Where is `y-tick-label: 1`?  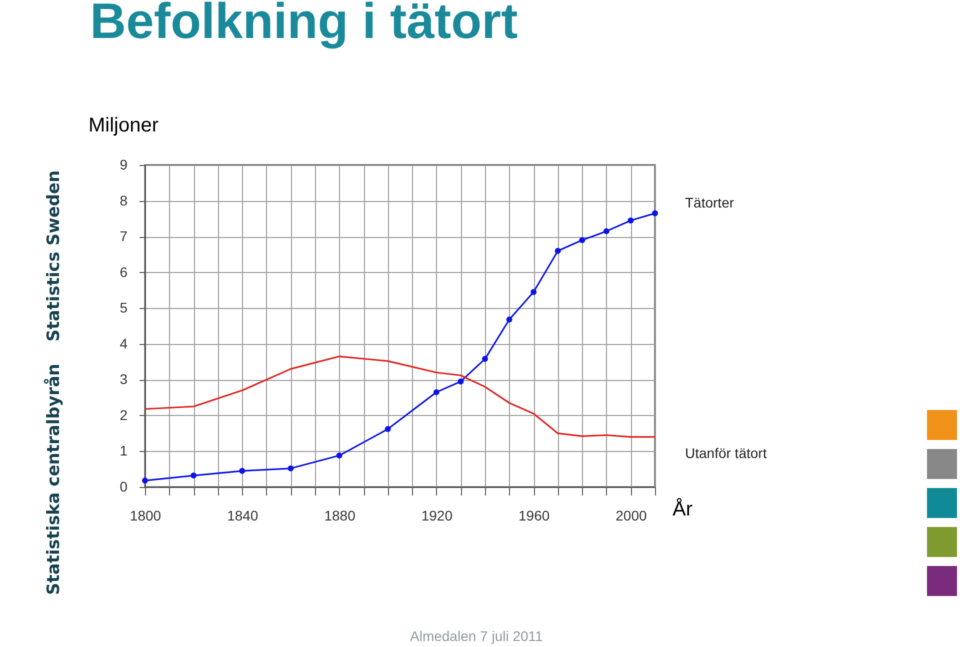
y-tick-label: 1 is located at coordinates (124, 450).